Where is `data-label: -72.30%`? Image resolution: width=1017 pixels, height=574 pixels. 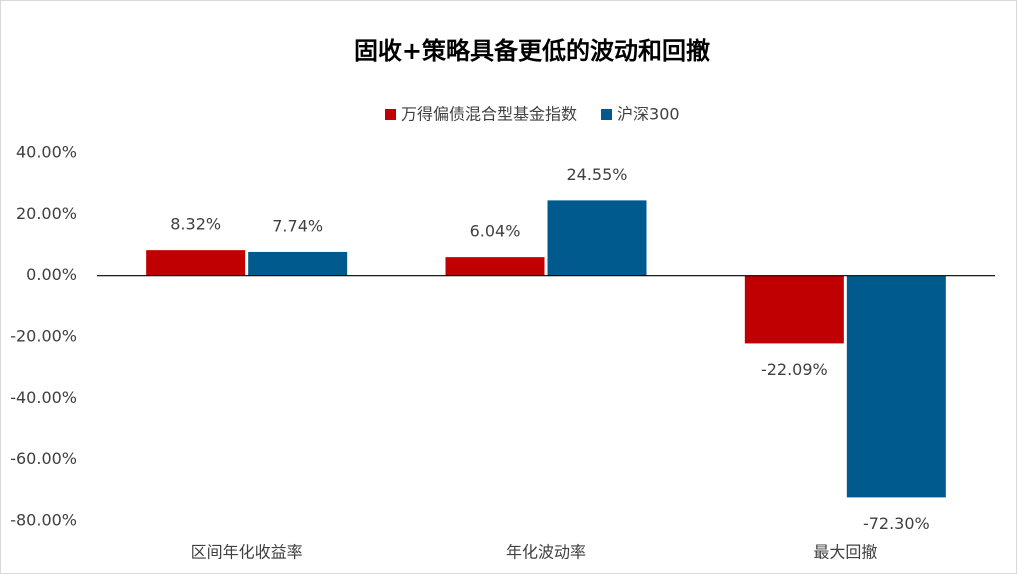
data-label: -72.30% is located at coordinates (896, 523).